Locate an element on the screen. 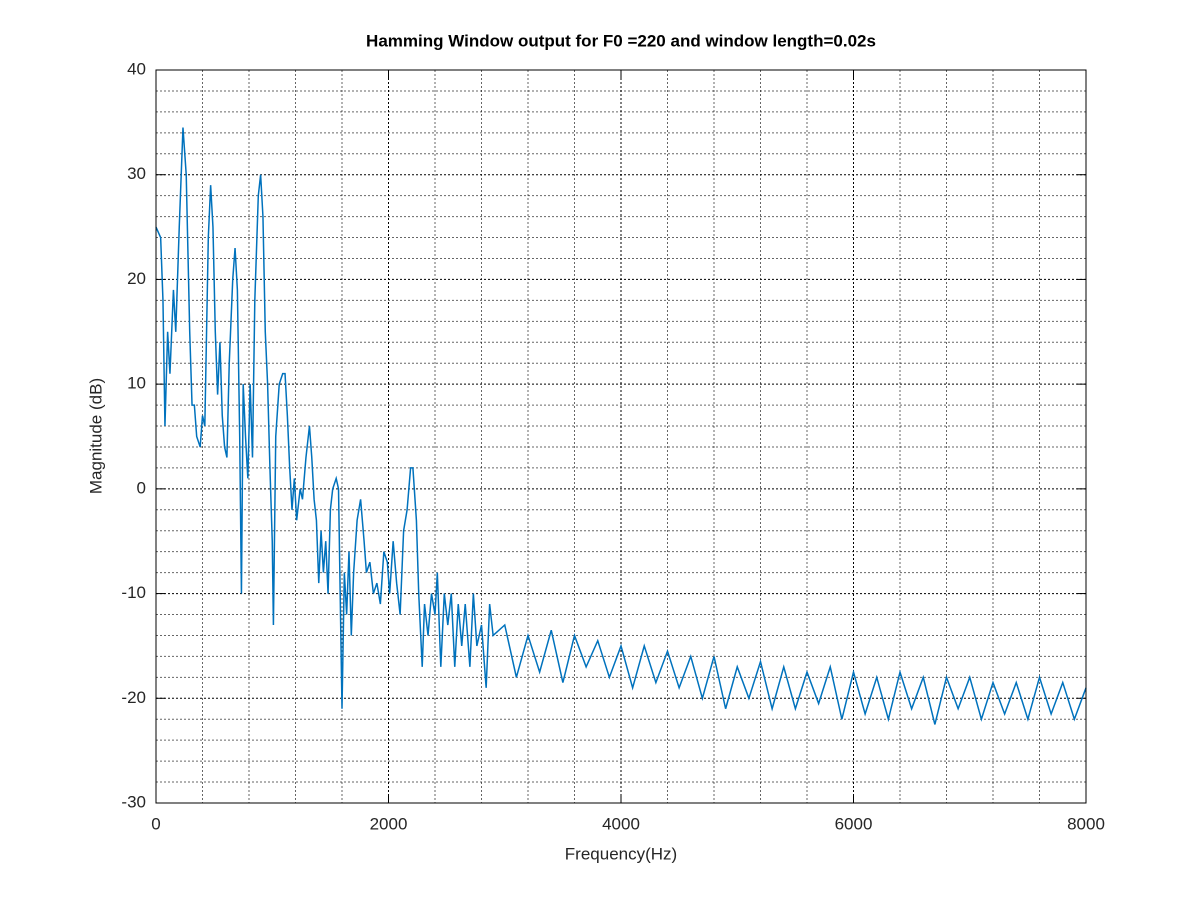 The image size is (1200, 900). x-axis-label: Frequency(Hz) is located at coordinates (621, 853).